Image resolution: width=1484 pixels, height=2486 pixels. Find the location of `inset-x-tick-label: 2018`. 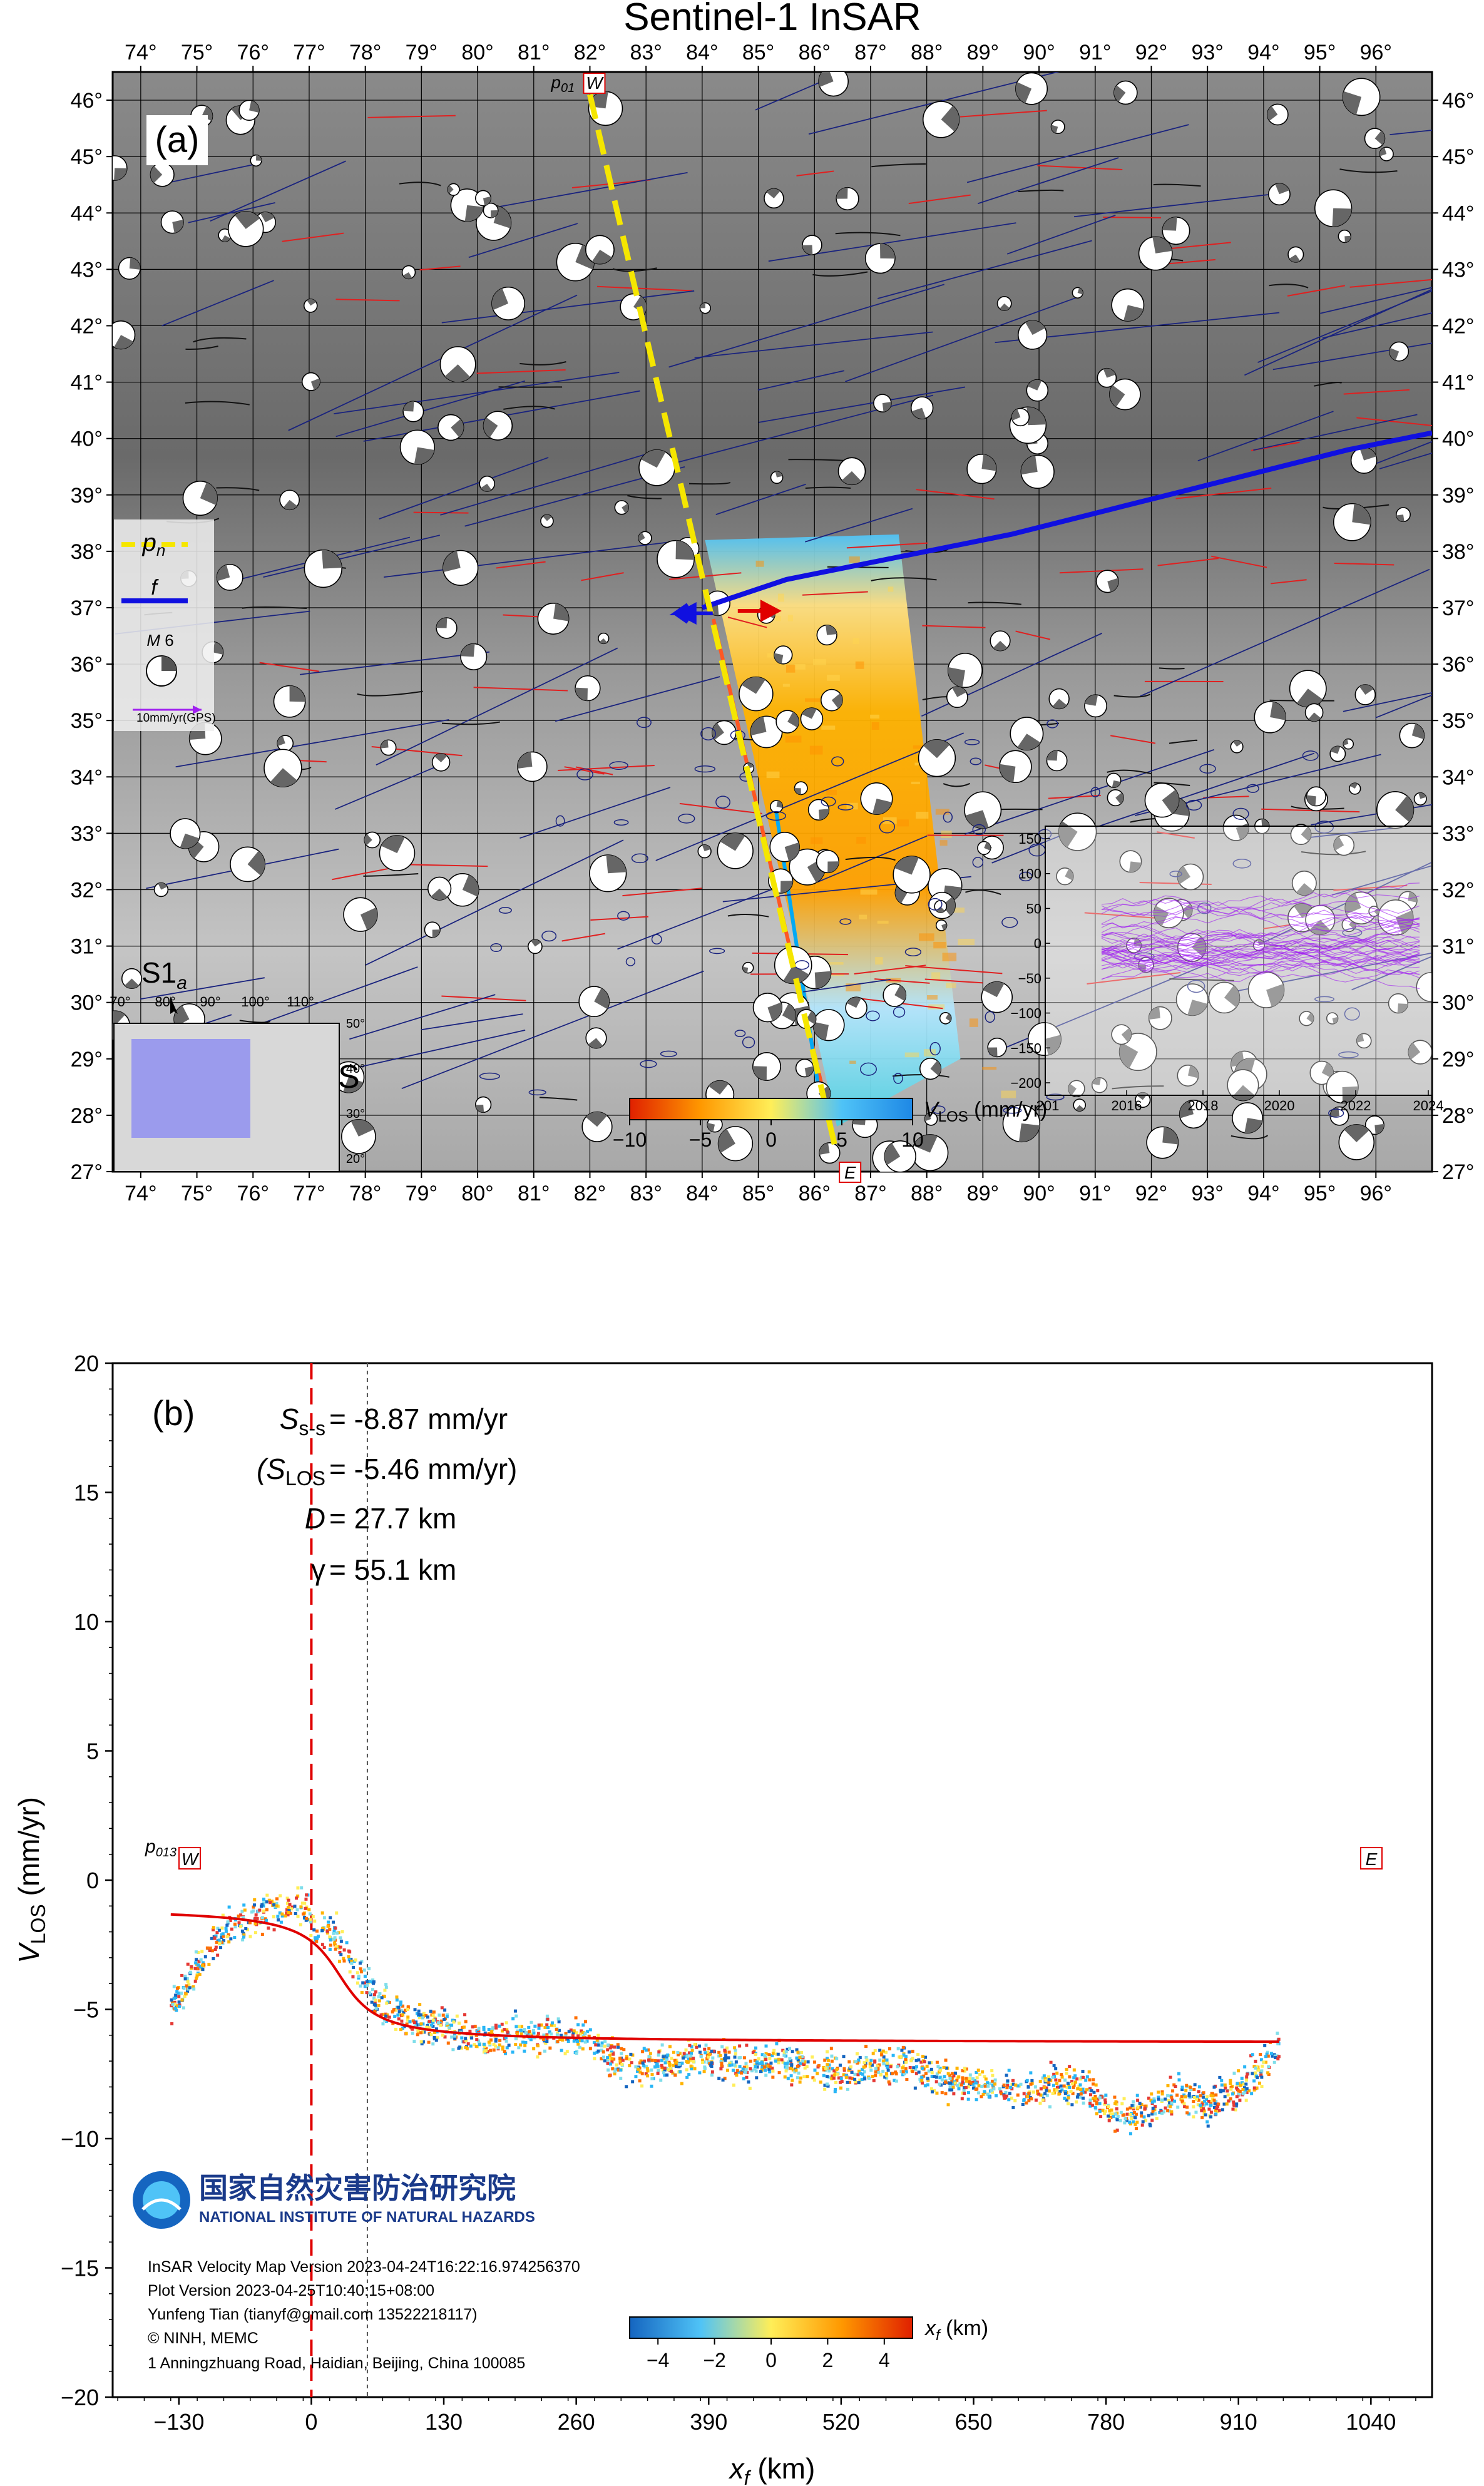

inset-x-tick-label: 2018 is located at coordinates (1203, 1105).